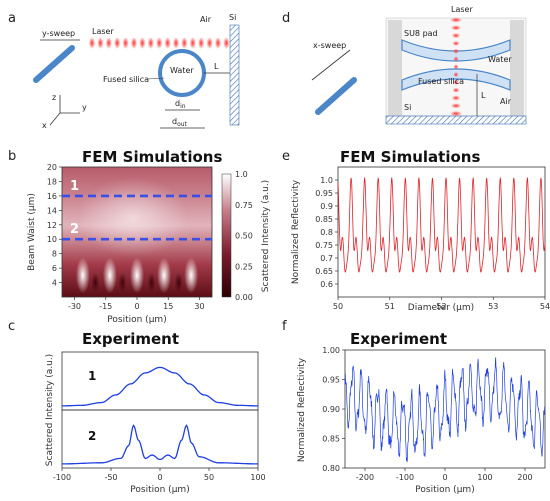 The width and height of the screenshot is (550, 501). I want to click on x-axis-label-e: Diameter (μm), so click(441, 308).